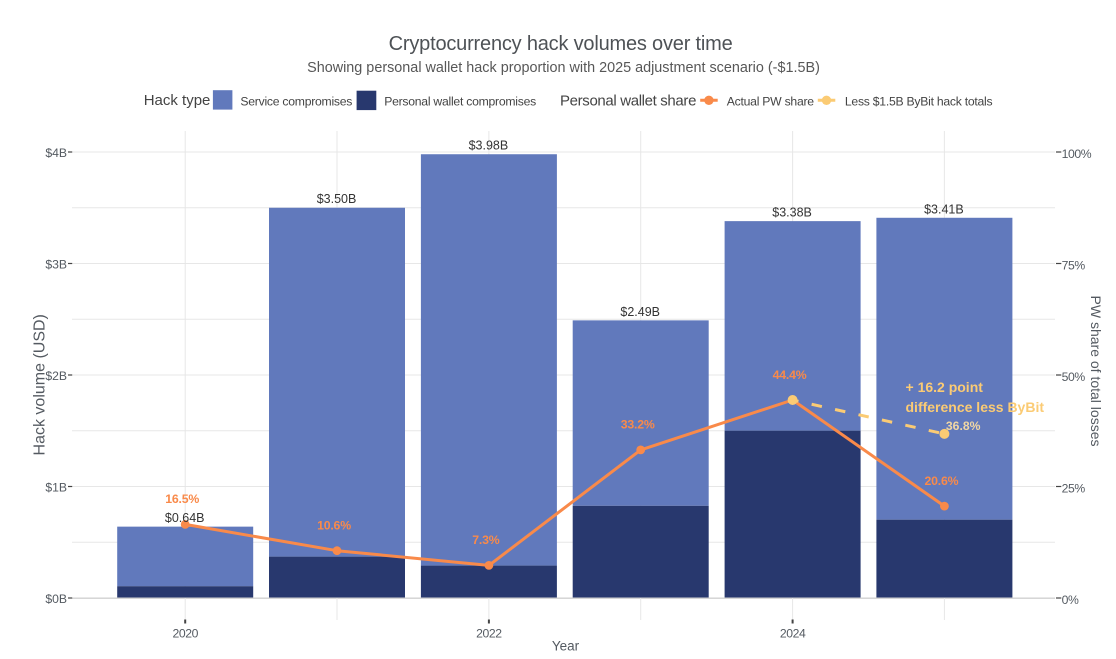 This screenshot has width=1116, height=659. Describe the element at coordinates (185, 634) in the screenshot. I see `svg-text: 2020` at that location.